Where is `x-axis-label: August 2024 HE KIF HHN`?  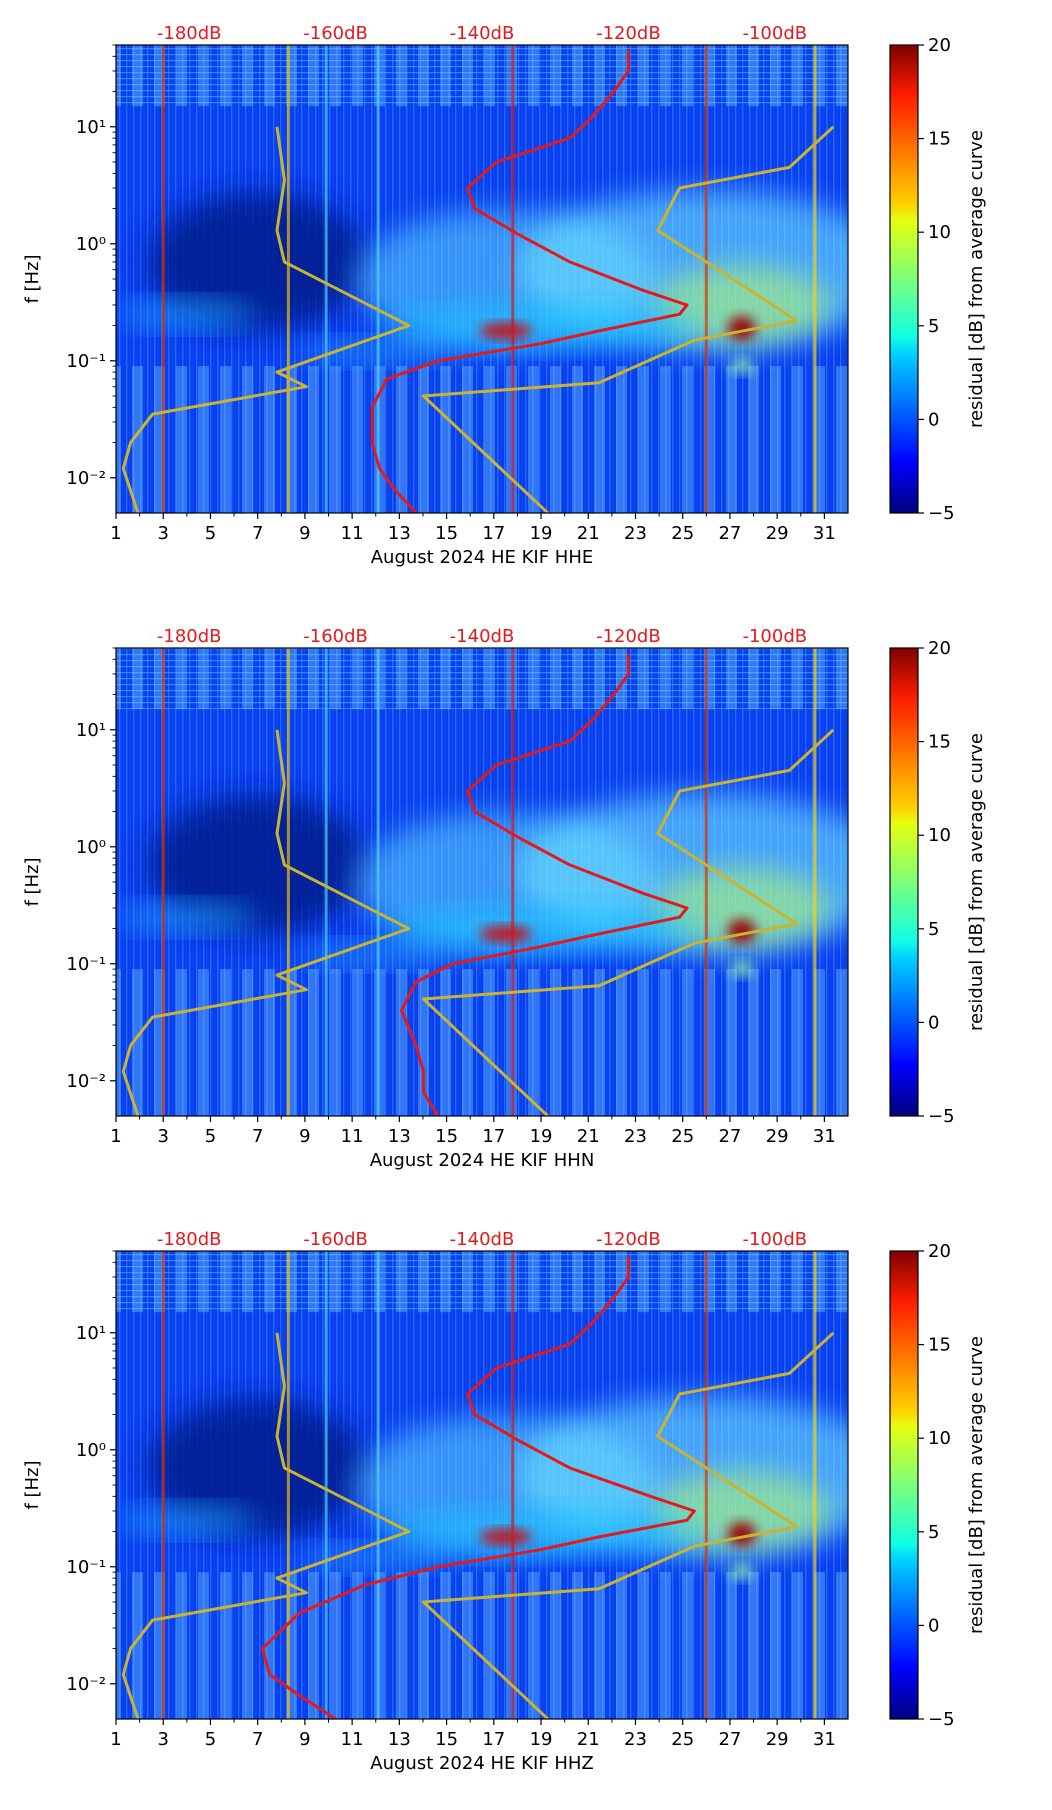
x-axis-label: August 2024 HE KIF HHN is located at coordinates (482, 1160).